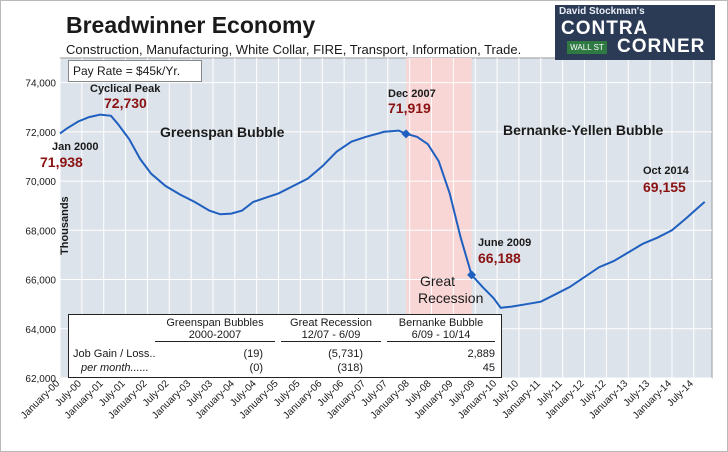 The image size is (728, 452). What do you see at coordinates (40, 281) in the screenshot?
I see `y-tick-label: 66,000` at bounding box center [40, 281].